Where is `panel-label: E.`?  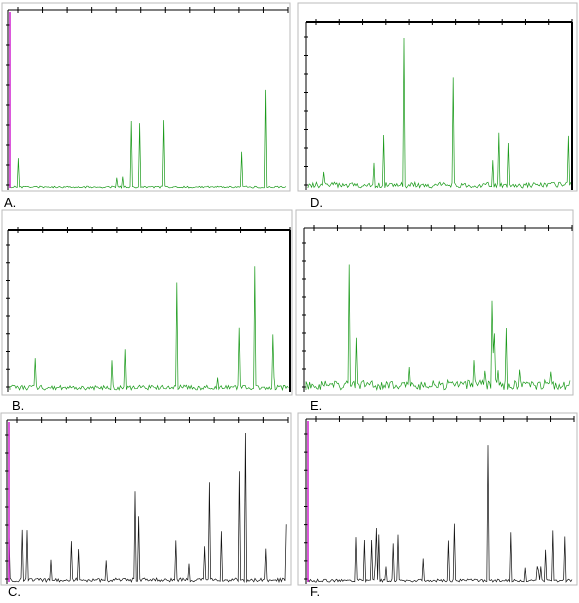
panel-label: E. is located at coordinates (316, 405).